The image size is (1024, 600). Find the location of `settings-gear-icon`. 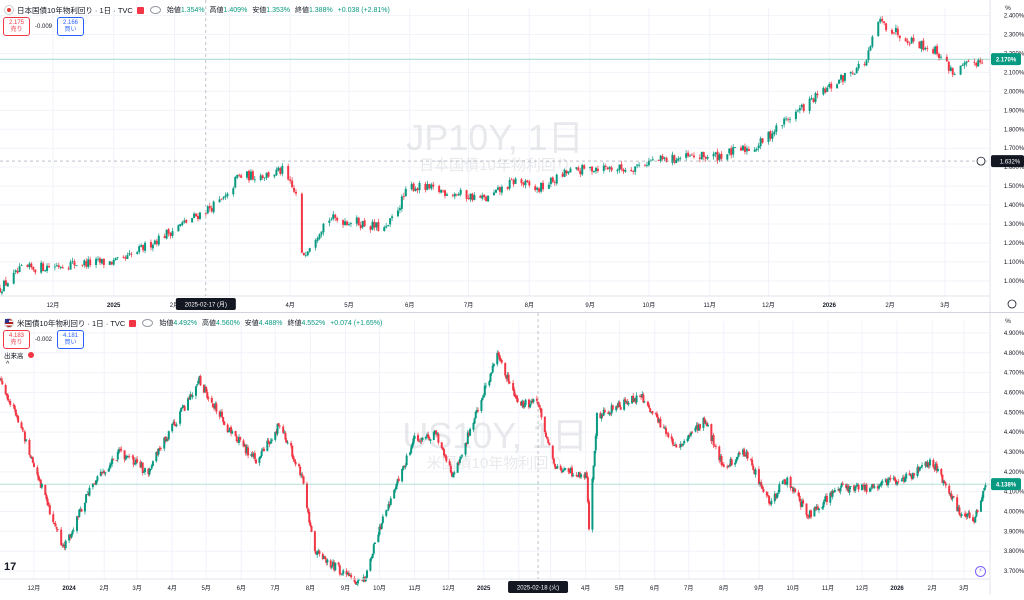

settings-gear-icon is located at coordinates (1012, 304).